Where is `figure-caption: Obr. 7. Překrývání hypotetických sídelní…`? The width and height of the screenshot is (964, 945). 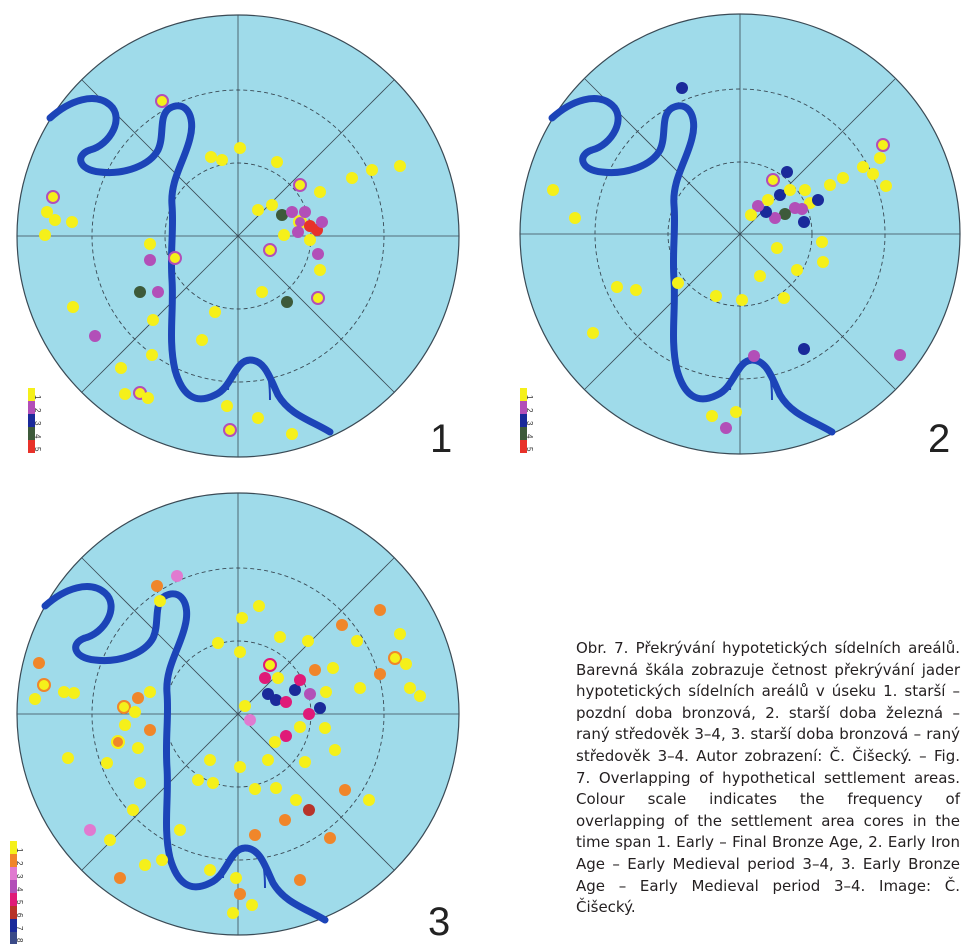
figure-caption: Obr. 7. Překrývání hypotetických sídelní… is located at coordinates (768, 778).